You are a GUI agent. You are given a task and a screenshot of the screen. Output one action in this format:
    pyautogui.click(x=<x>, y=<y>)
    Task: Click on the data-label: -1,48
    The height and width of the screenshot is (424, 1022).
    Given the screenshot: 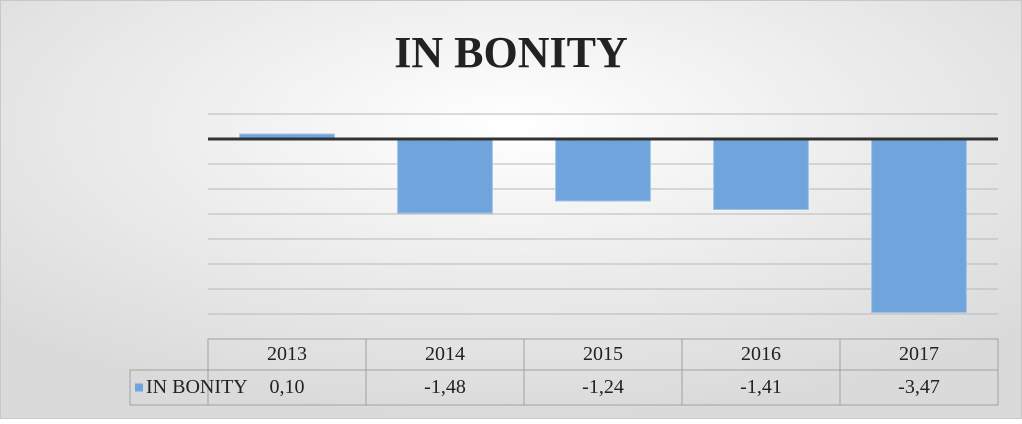 What is the action you would take?
    pyautogui.click(x=445, y=387)
    